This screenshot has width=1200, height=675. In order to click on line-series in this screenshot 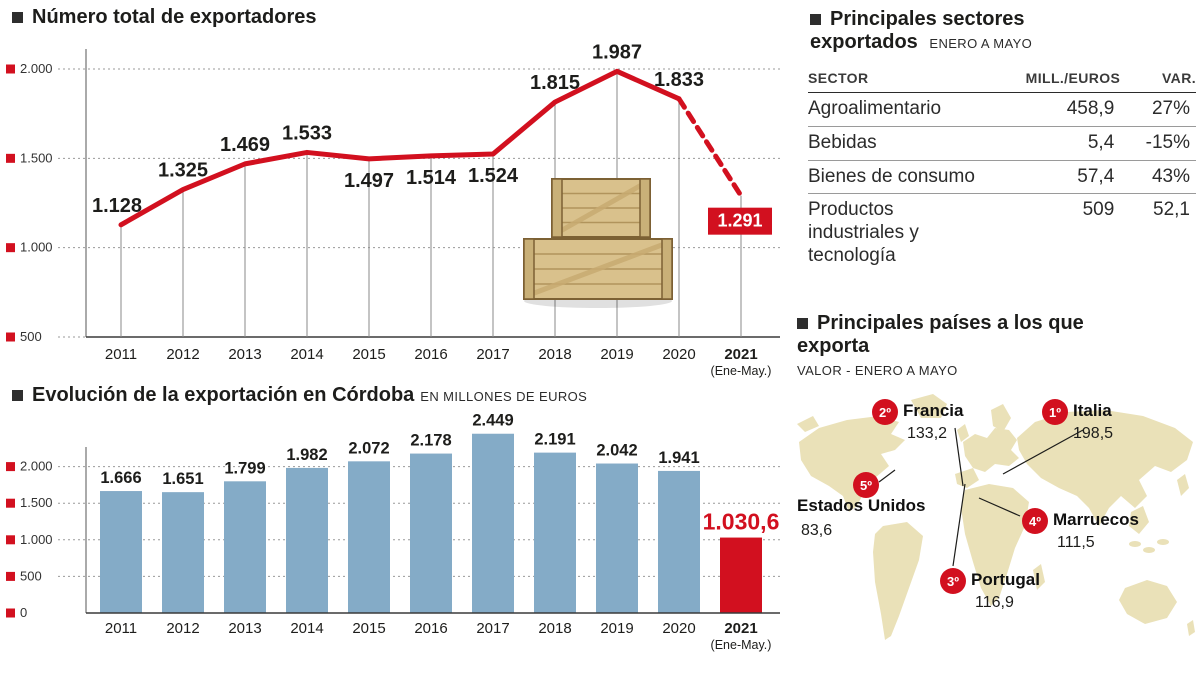, I will do `click(400, 148)`.